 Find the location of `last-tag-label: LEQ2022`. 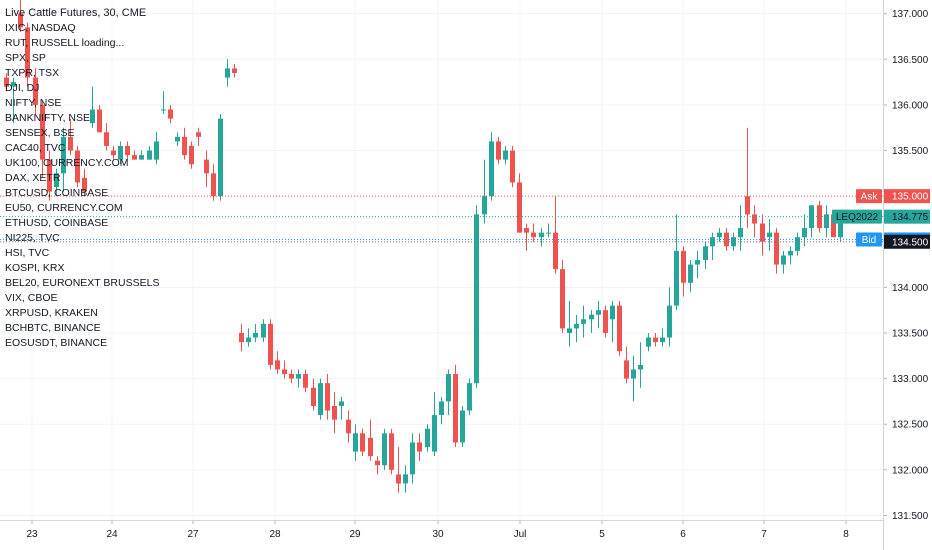

last-tag-label: LEQ2022 is located at coordinates (857, 217).